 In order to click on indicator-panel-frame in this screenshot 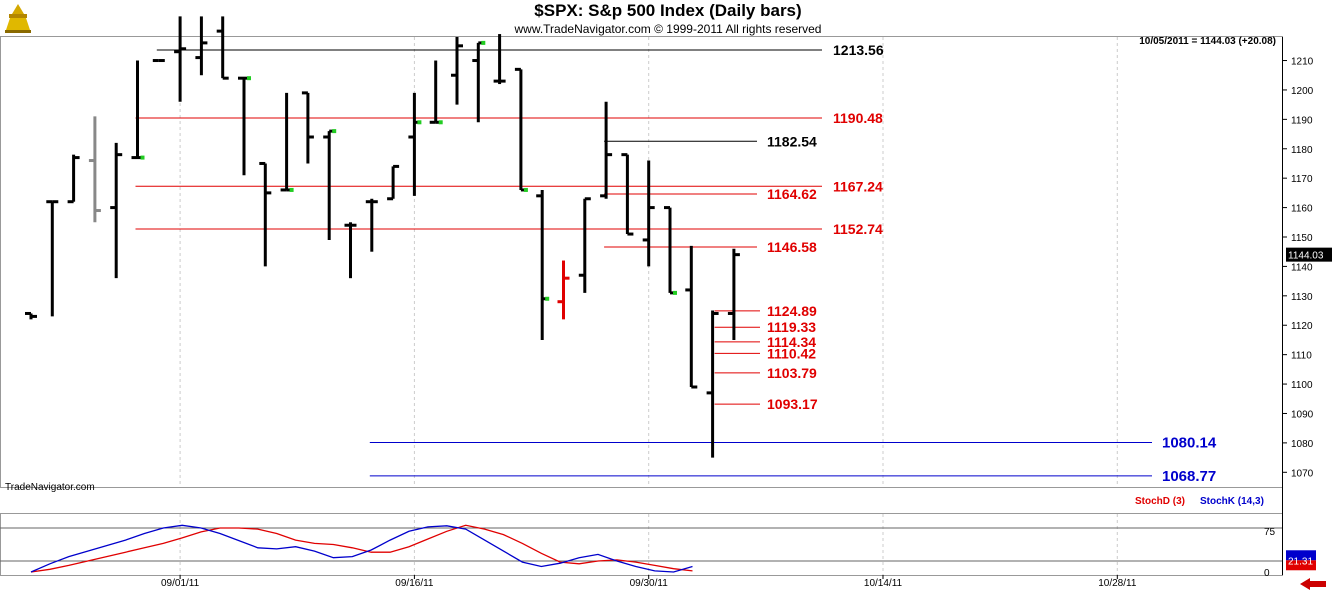, I will do `click(641, 544)`.